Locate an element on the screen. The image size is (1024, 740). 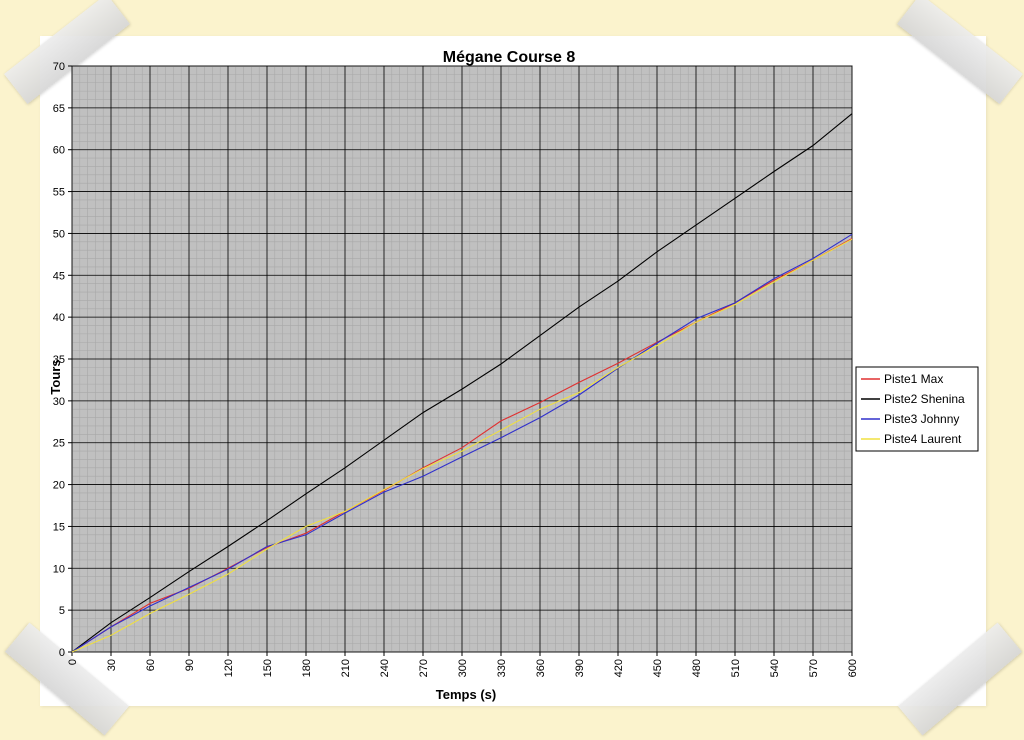
y-tick-label: 45 is located at coordinates (59, 276).